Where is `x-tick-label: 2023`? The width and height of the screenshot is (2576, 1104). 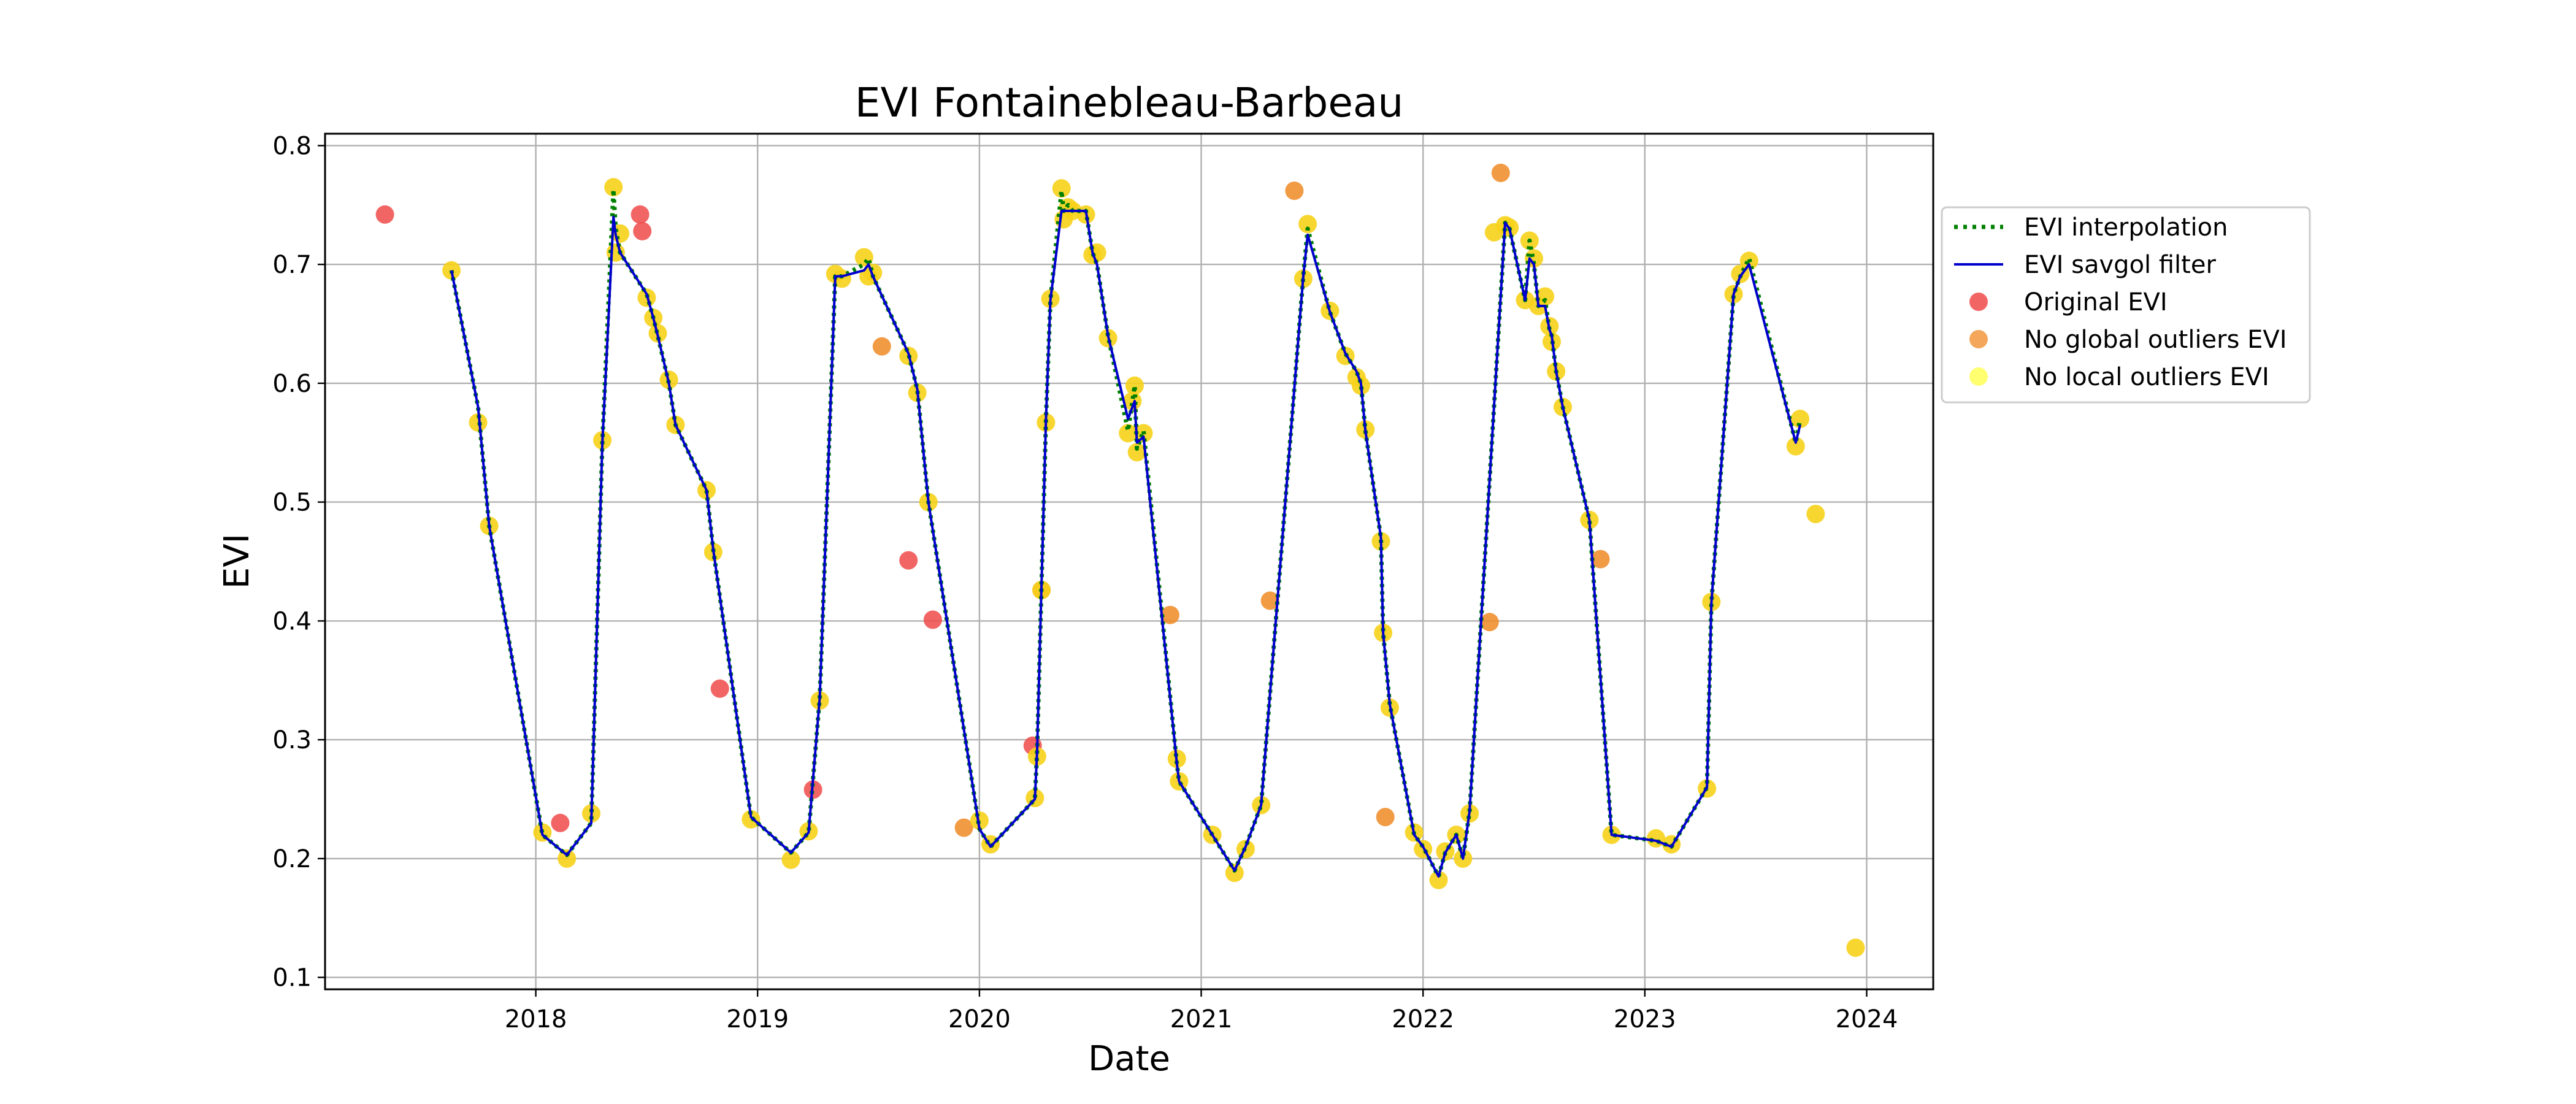 x-tick-label: 2023 is located at coordinates (1645, 1019).